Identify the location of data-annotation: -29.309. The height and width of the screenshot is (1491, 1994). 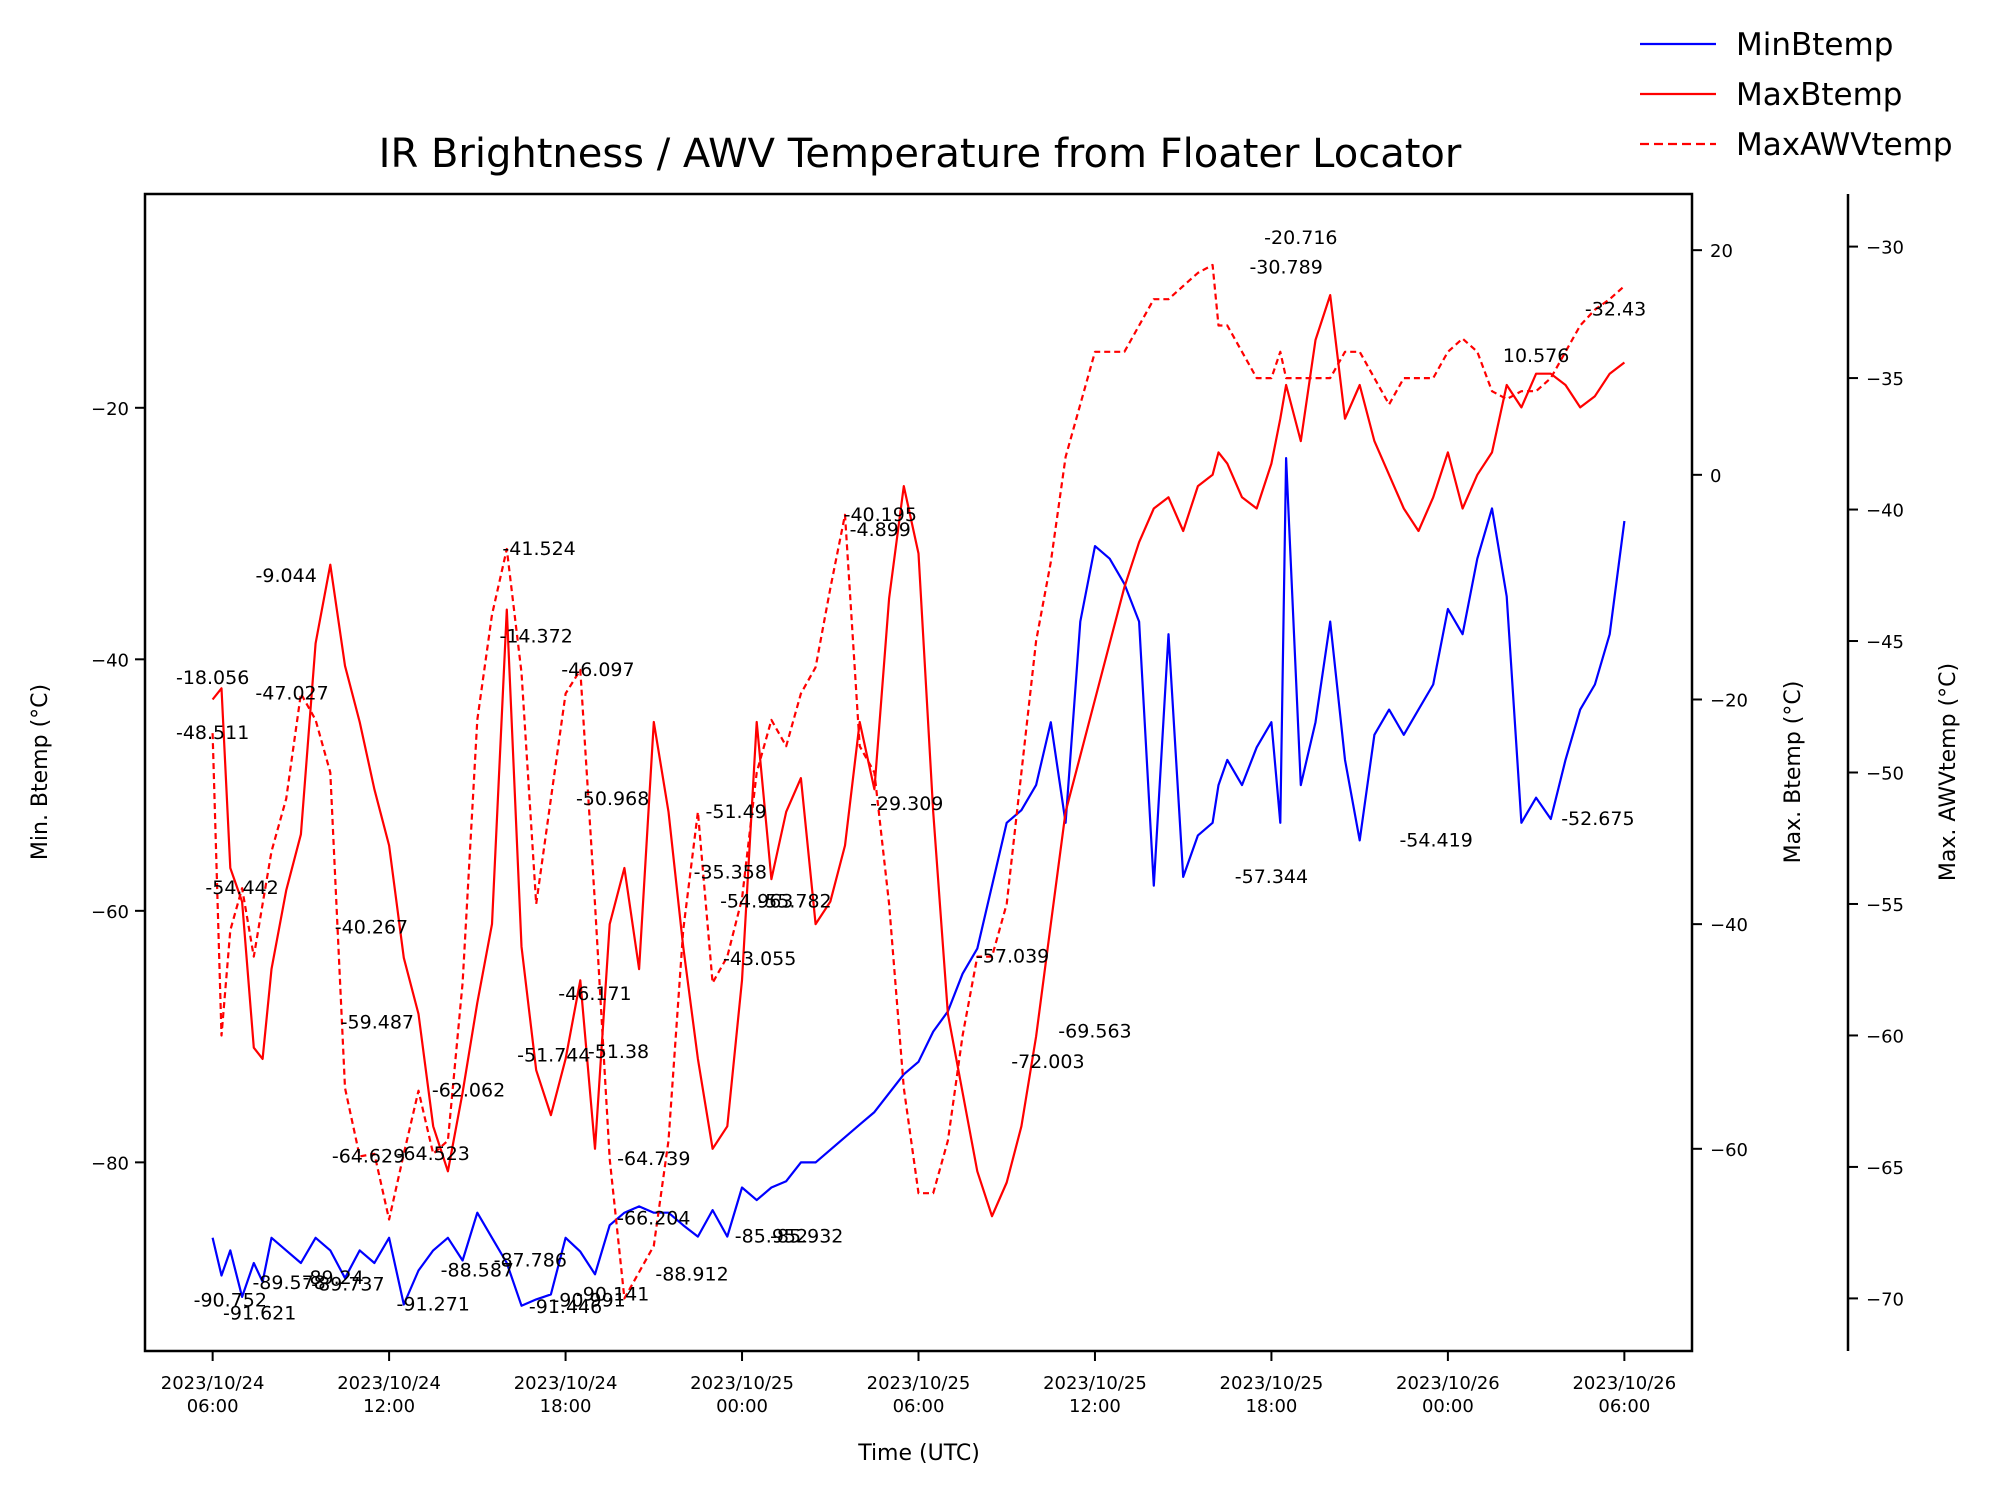
(906, 804).